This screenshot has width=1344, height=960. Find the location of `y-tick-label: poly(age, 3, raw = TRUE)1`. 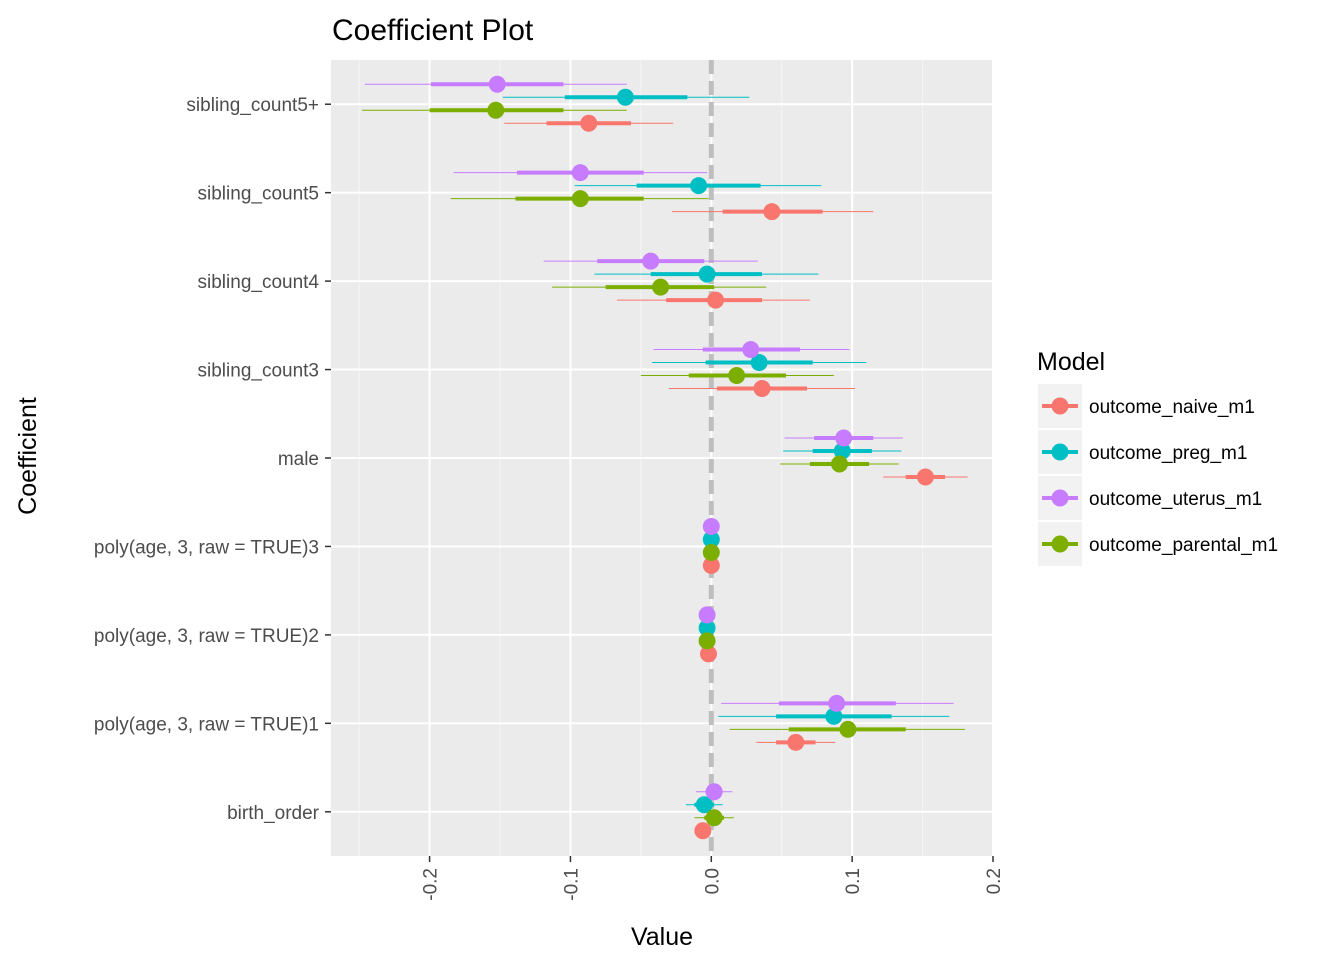

y-tick-label: poly(age, 3, raw = TRUE)1 is located at coordinates (206, 724).